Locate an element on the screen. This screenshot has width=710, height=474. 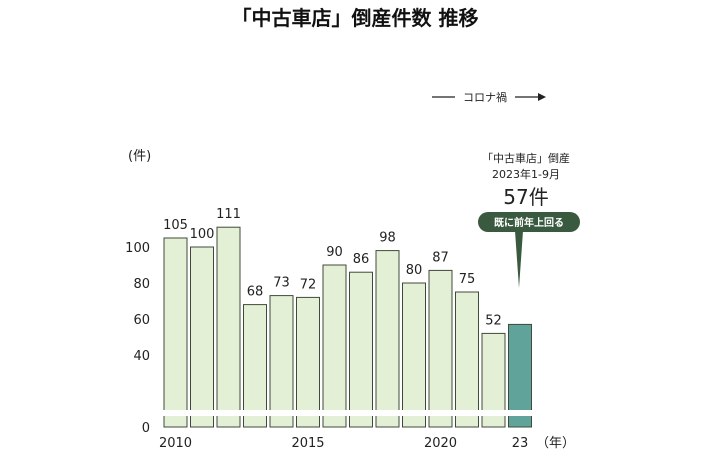
callout-badge is located at coordinates (529, 222).